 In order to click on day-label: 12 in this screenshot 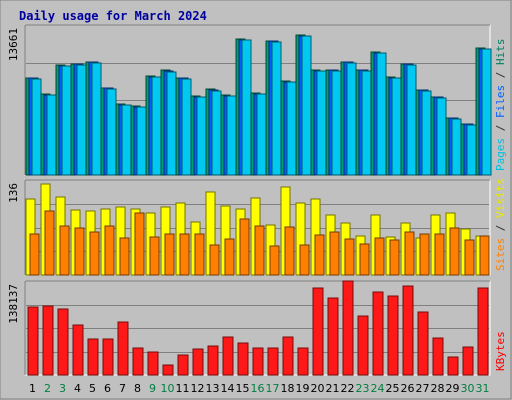, I will do `click(198, 388)`.